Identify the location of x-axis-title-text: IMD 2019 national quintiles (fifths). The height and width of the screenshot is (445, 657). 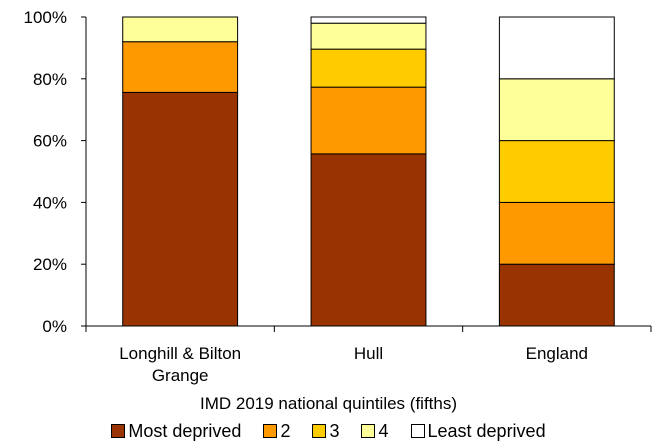
(328, 403).